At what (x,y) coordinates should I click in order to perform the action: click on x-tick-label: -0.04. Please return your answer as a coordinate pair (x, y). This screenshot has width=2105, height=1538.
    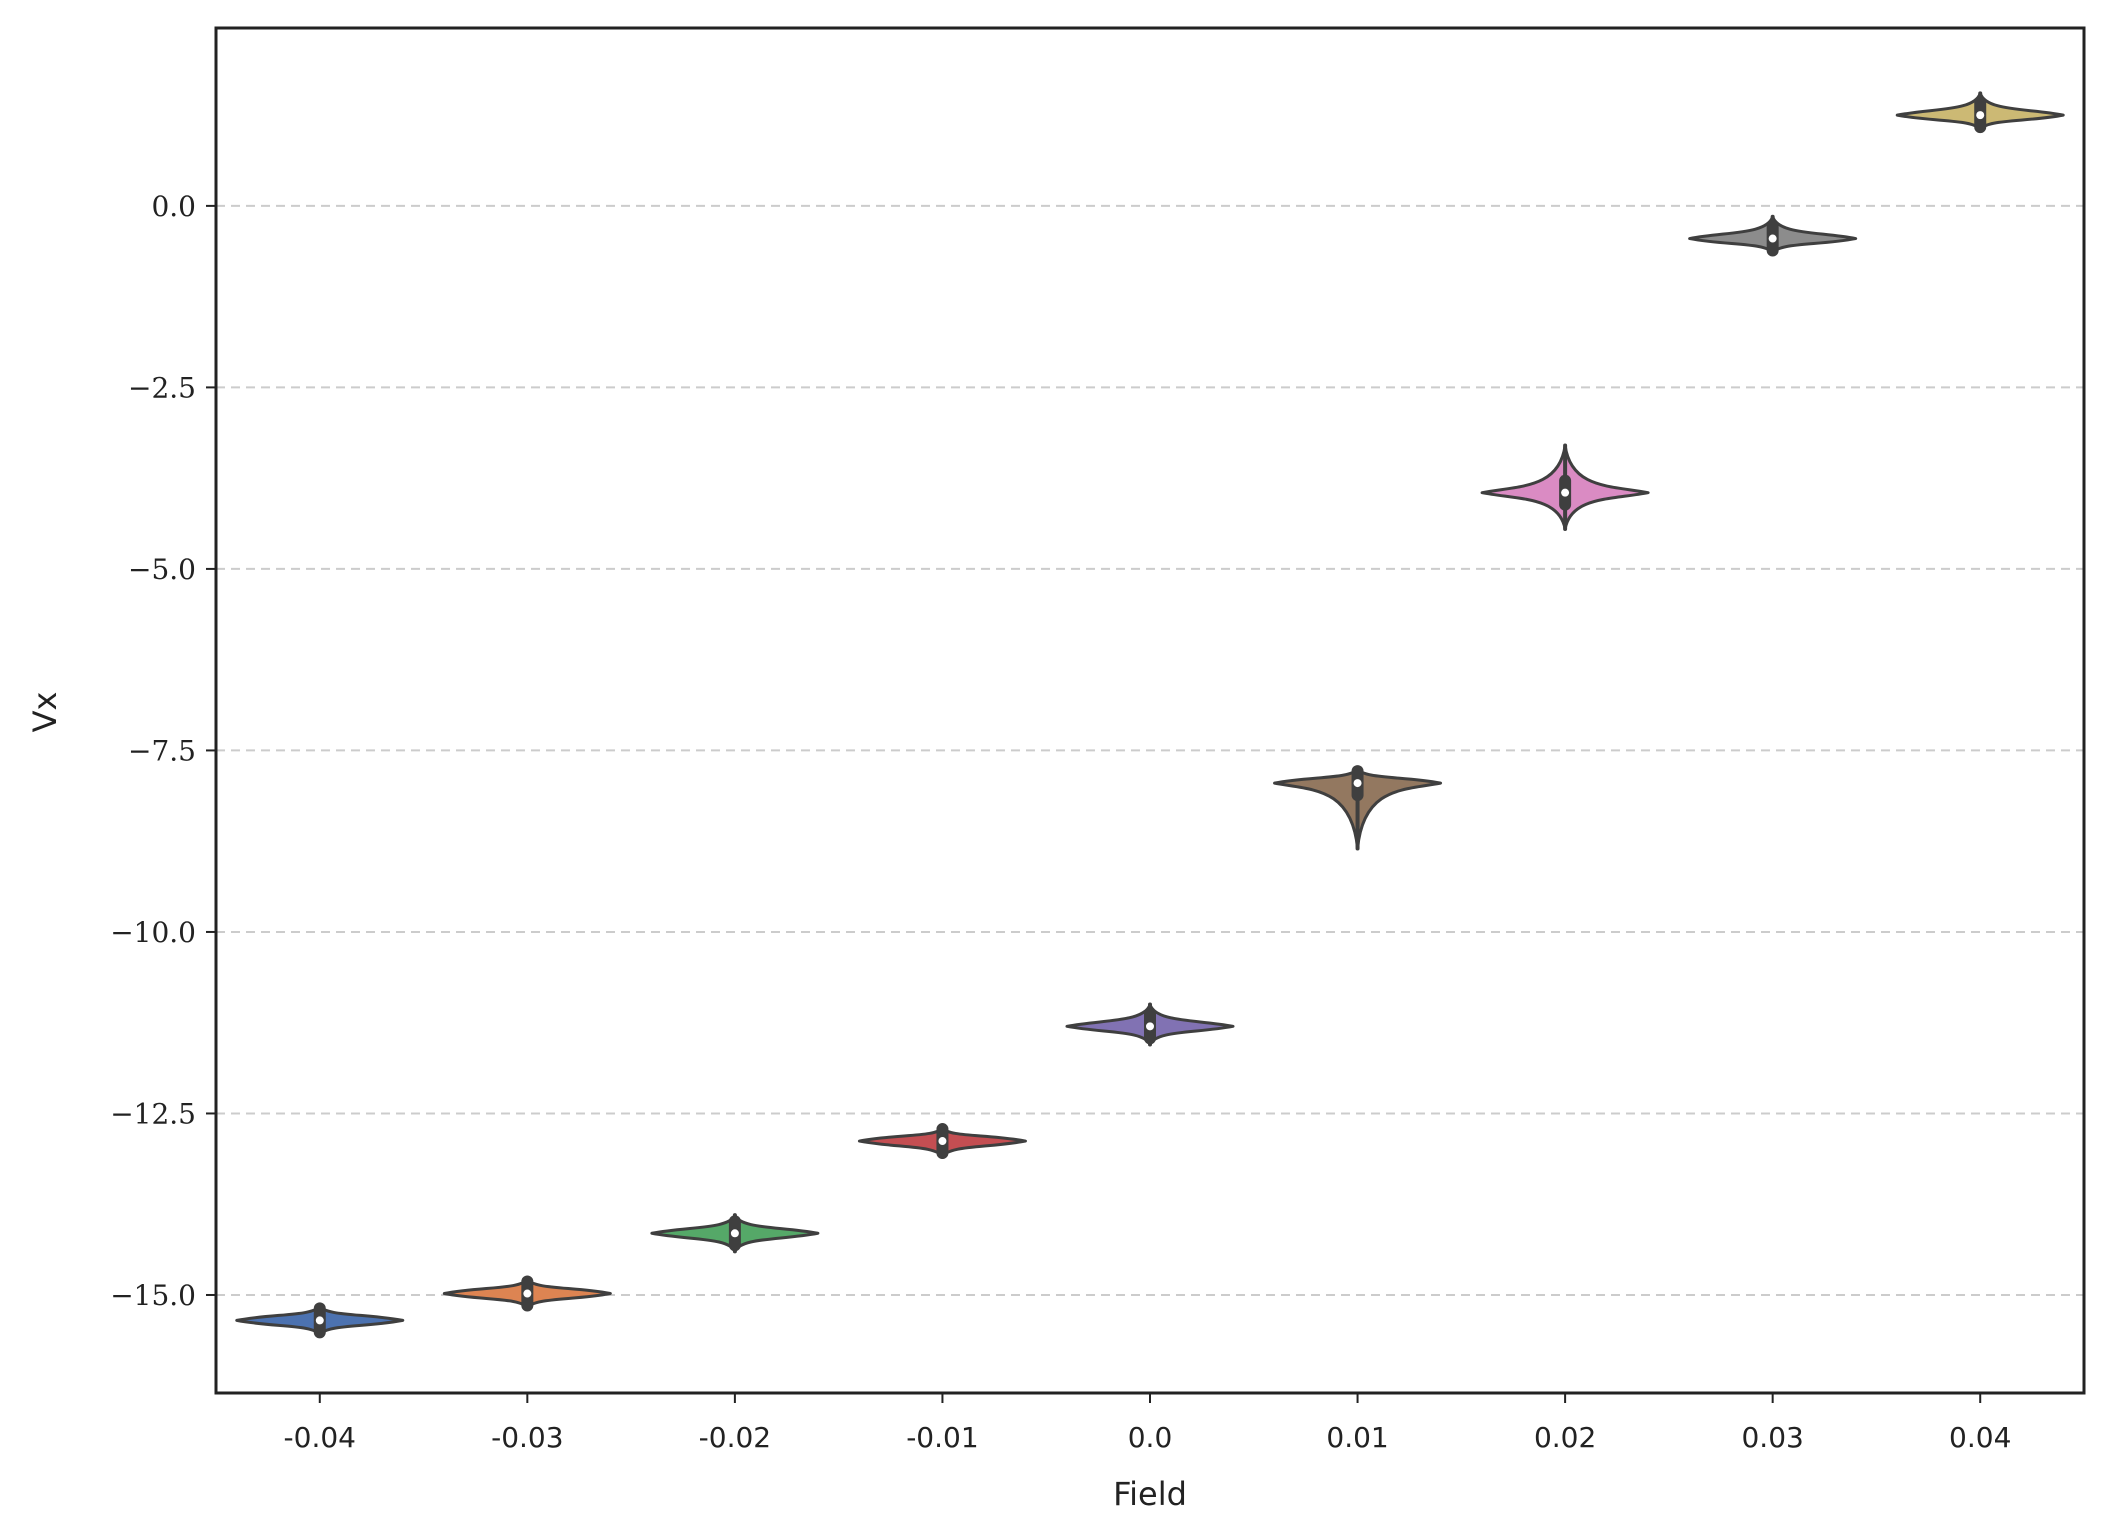
    Looking at the image, I should click on (320, 1437).